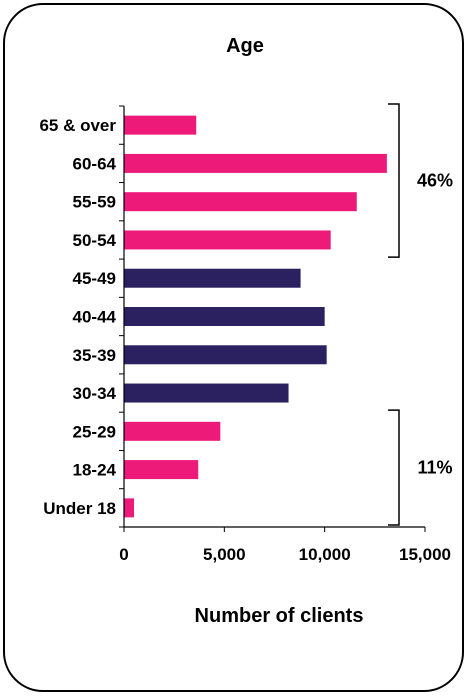 The height and width of the screenshot is (697, 469). I want to click on y-tick-label: 55-59, so click(94, 202).